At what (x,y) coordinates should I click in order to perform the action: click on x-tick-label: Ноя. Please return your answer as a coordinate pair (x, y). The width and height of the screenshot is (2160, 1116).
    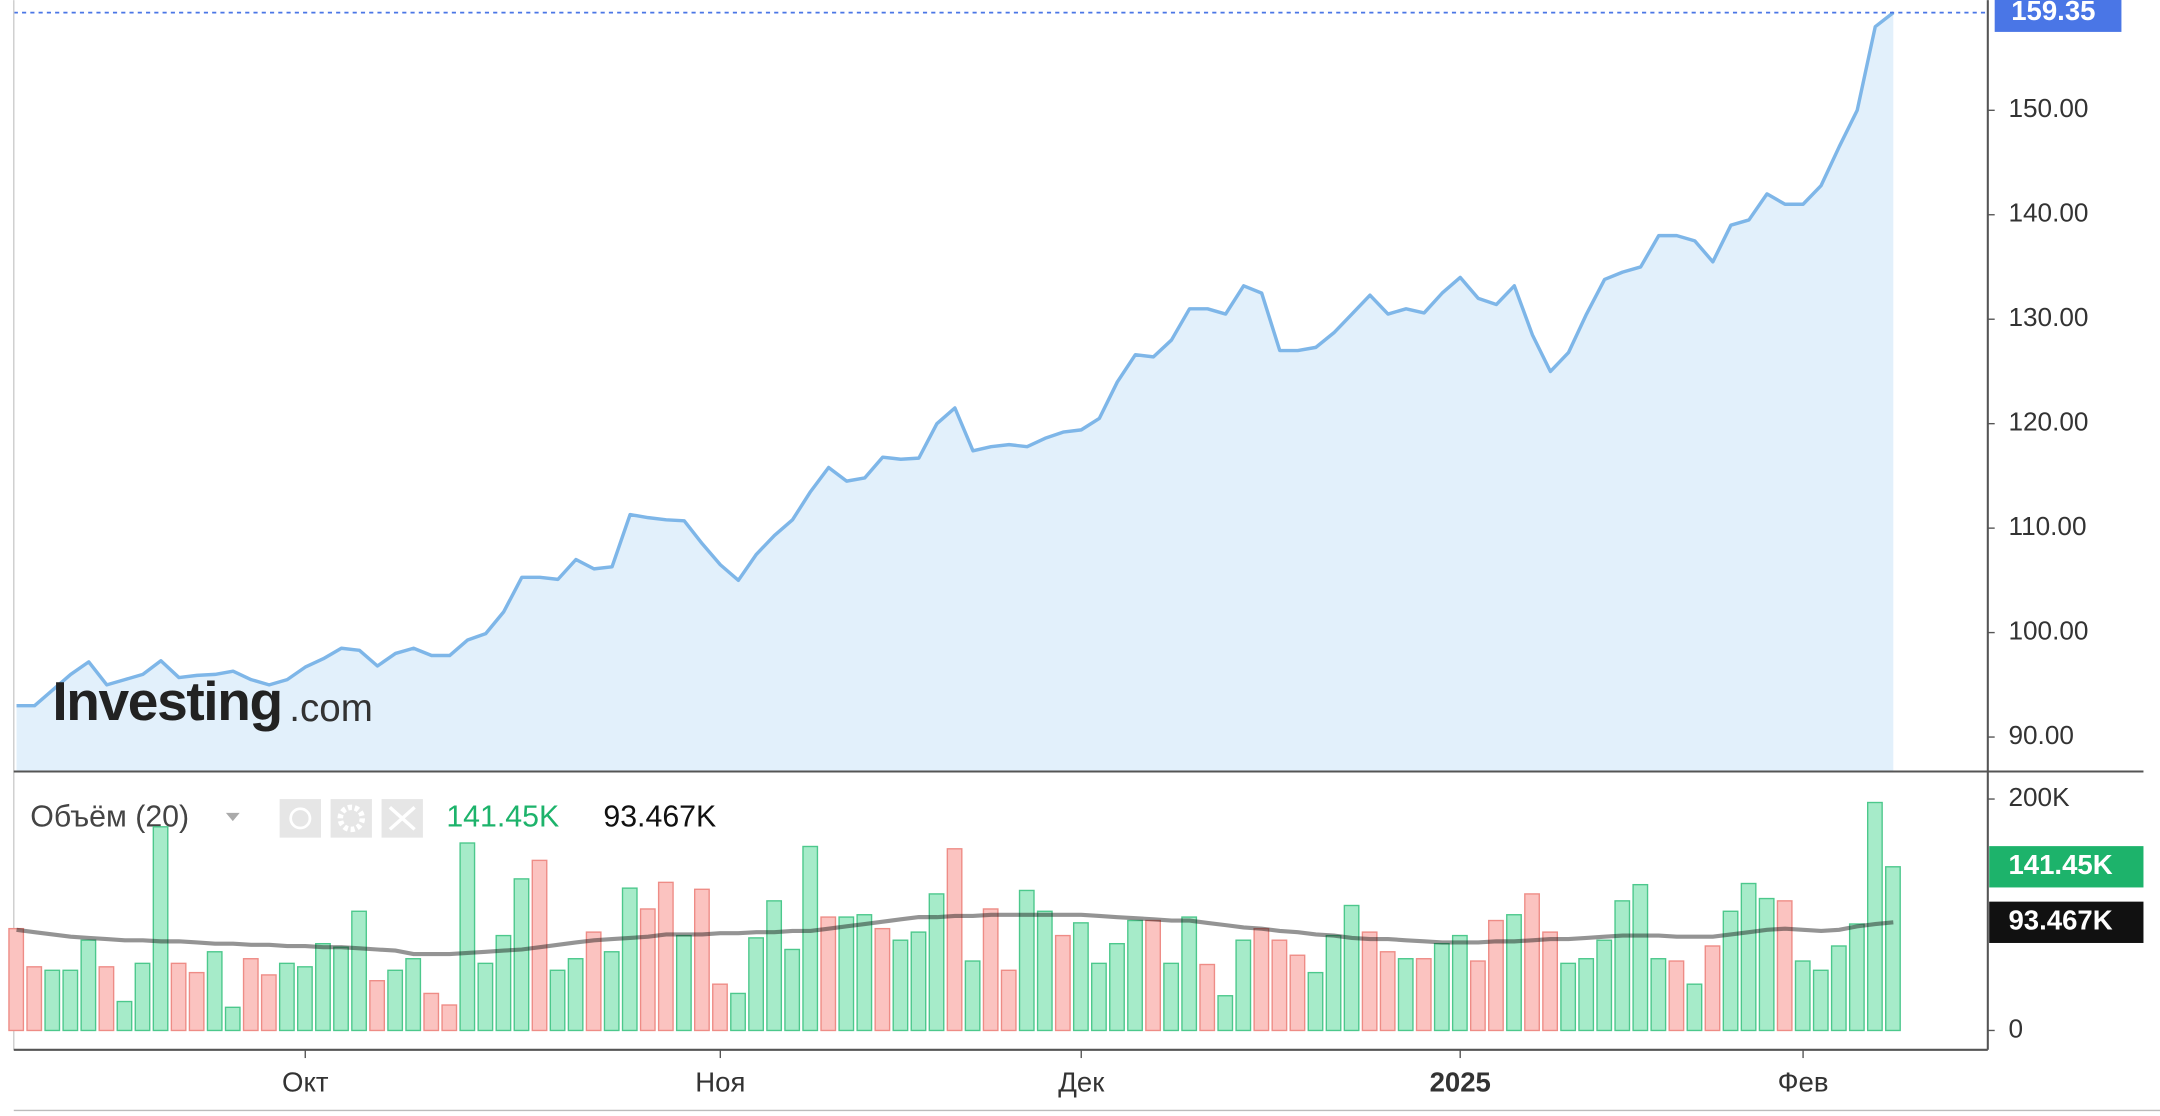
    Looking at the image, I should click on (720, 1082).